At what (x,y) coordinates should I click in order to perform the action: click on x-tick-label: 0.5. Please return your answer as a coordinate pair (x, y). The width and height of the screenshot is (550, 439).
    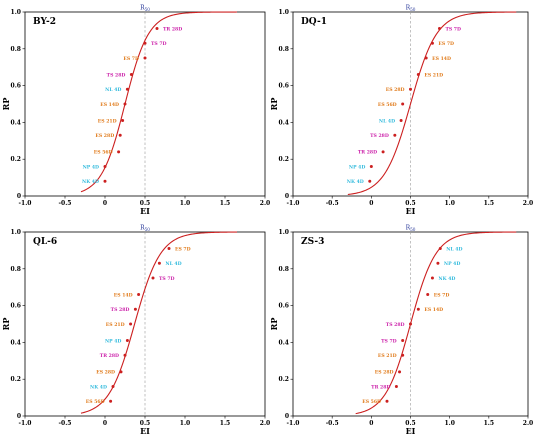
    Looking at the image, I should click on (410, 423).